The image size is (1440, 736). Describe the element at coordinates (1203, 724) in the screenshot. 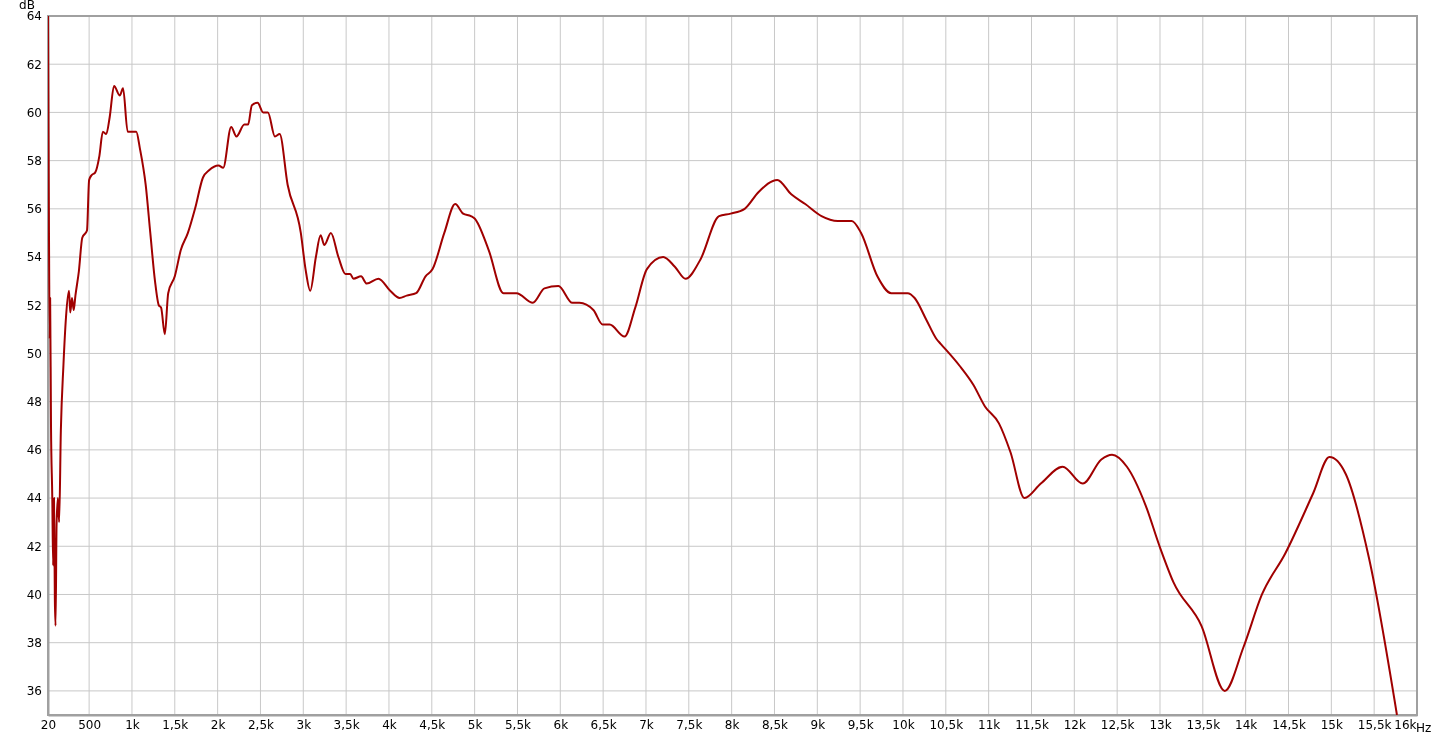

I see `x-tick-label: 13,5k` at that location.